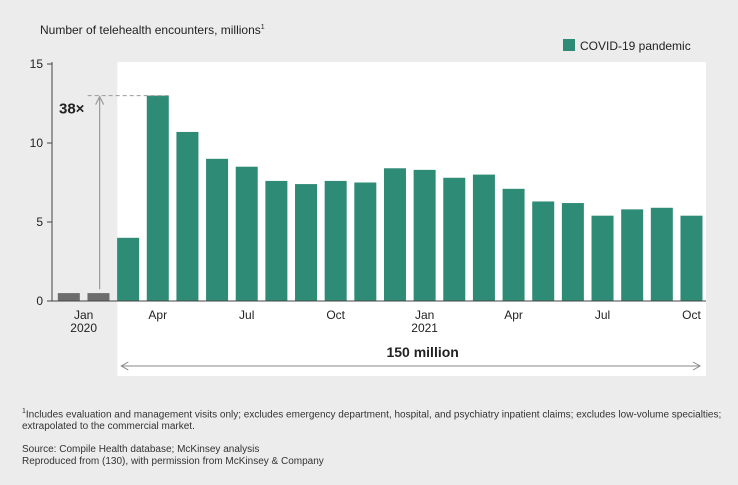  Describe the element at coordinates (422, 352) in the screenshot. I see `total-label: 150 million` at that location.